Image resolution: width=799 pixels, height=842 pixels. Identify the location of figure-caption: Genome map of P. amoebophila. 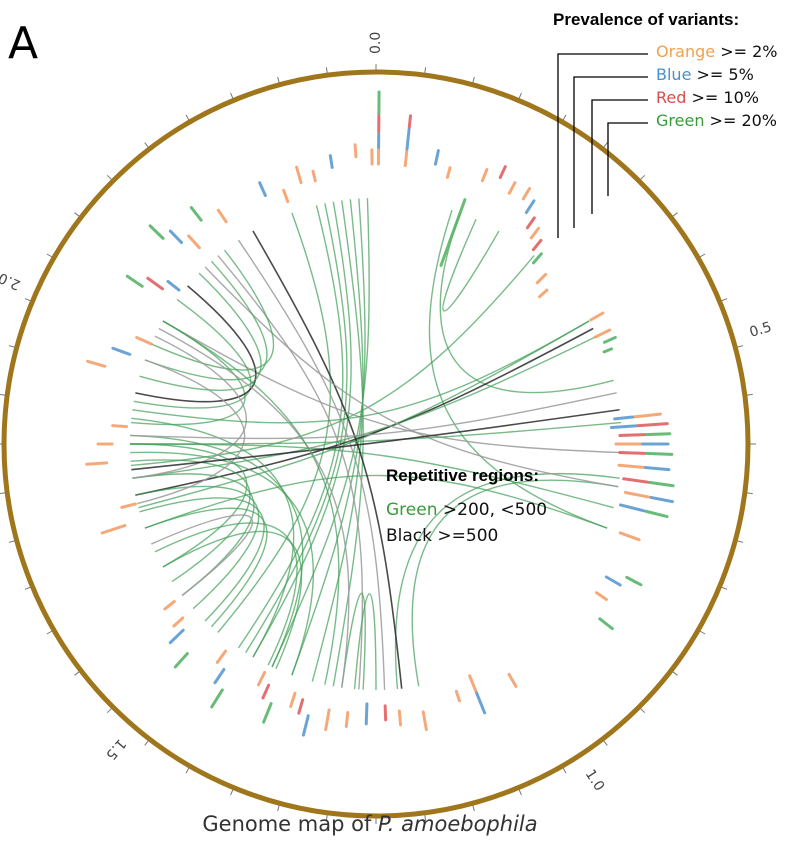
(370, 824).